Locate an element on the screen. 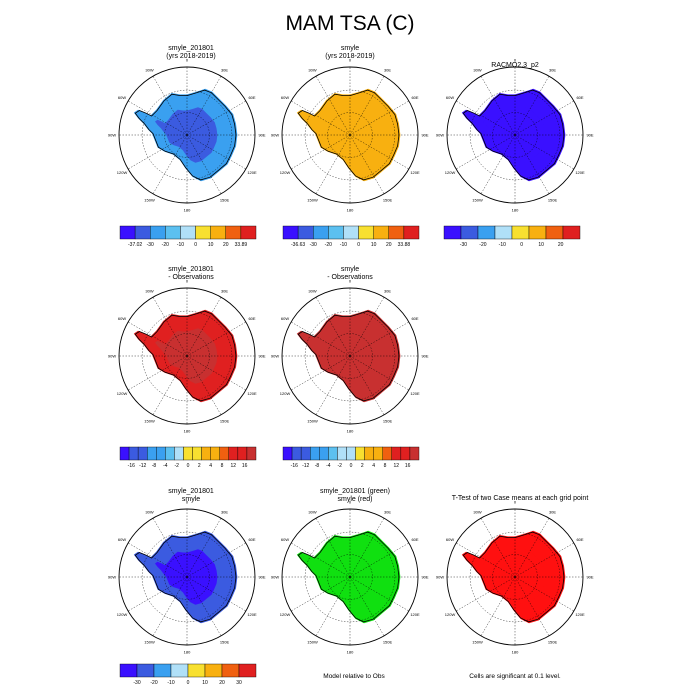  panel-8-title-line2: smyle (red) is located at coordinates (355, 499).